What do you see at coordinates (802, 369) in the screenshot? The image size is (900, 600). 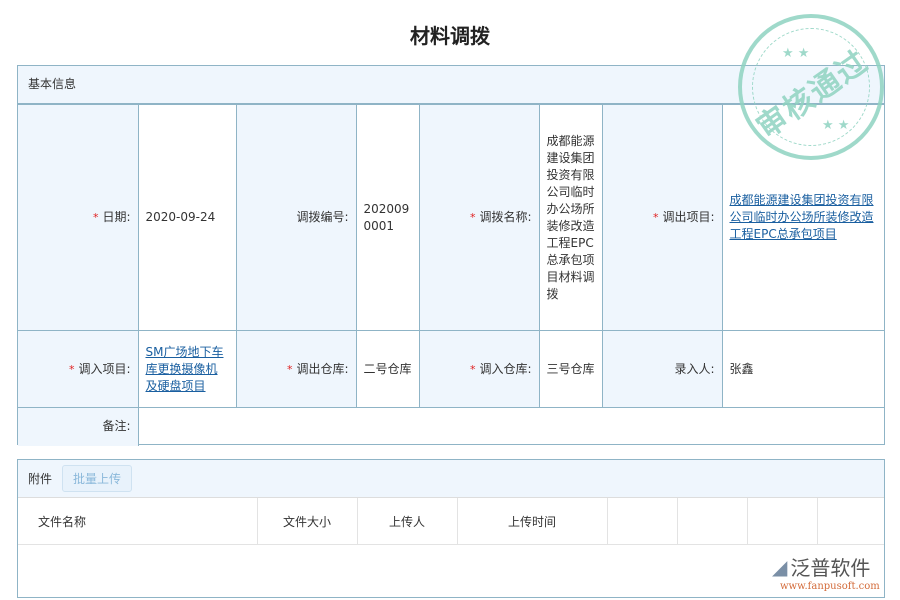 I see `creator-value: 张鑫` at bounding box center [802, 369].